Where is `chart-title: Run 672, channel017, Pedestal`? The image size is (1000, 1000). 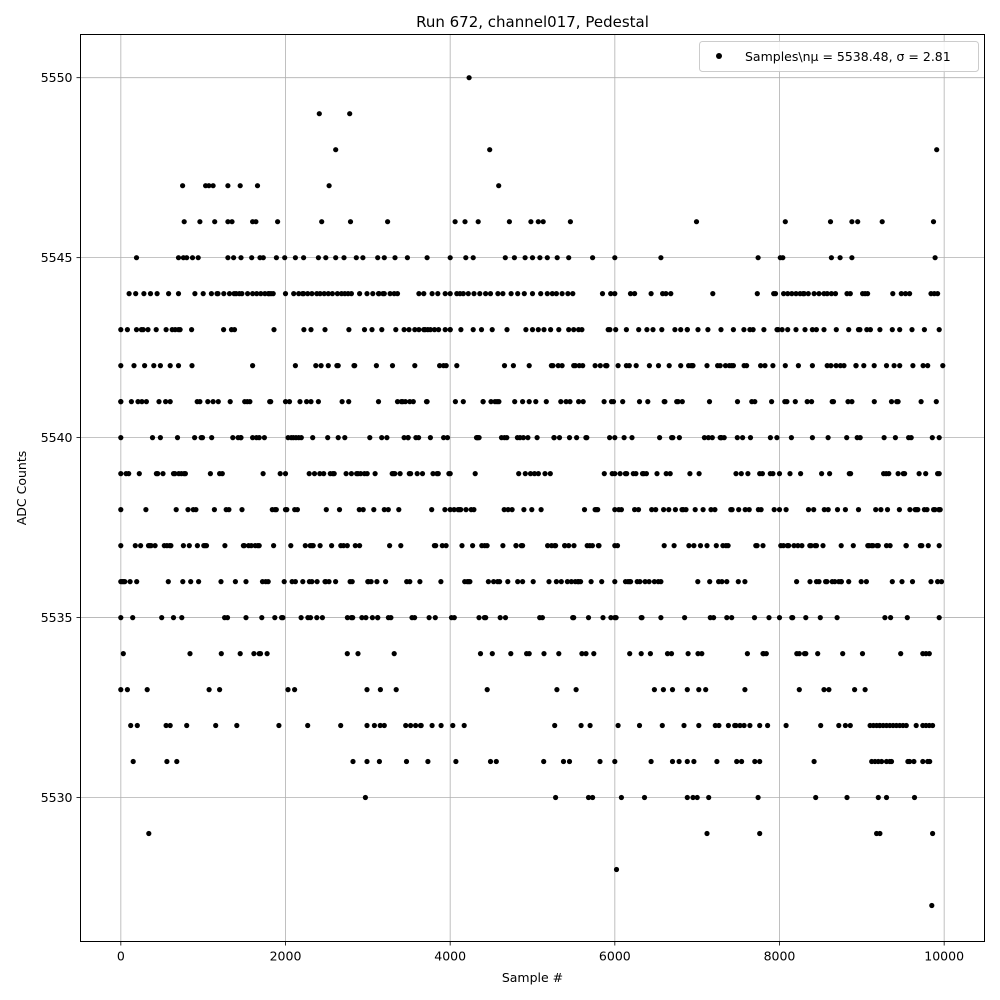 chart-title: Run 672, channel017, Pedestal is located at coordinates (532, 22).